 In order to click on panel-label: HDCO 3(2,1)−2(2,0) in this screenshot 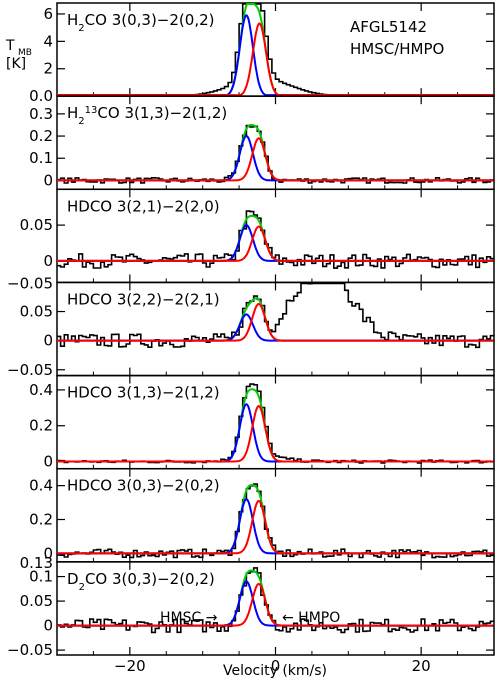, I will do `click(143, 206)`.